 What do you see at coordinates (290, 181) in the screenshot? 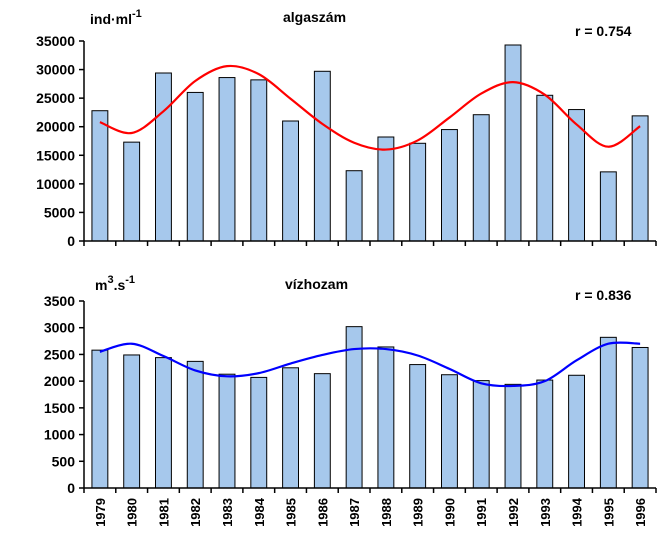
I see `algaszam-bar-1985` at bounding box center [290, 181].